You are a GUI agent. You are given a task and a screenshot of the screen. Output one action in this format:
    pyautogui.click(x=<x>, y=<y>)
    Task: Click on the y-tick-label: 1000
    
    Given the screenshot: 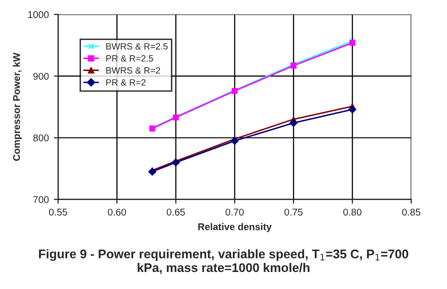 What is the action you would take?
    pyautogui.click(x=38, y=14)
    